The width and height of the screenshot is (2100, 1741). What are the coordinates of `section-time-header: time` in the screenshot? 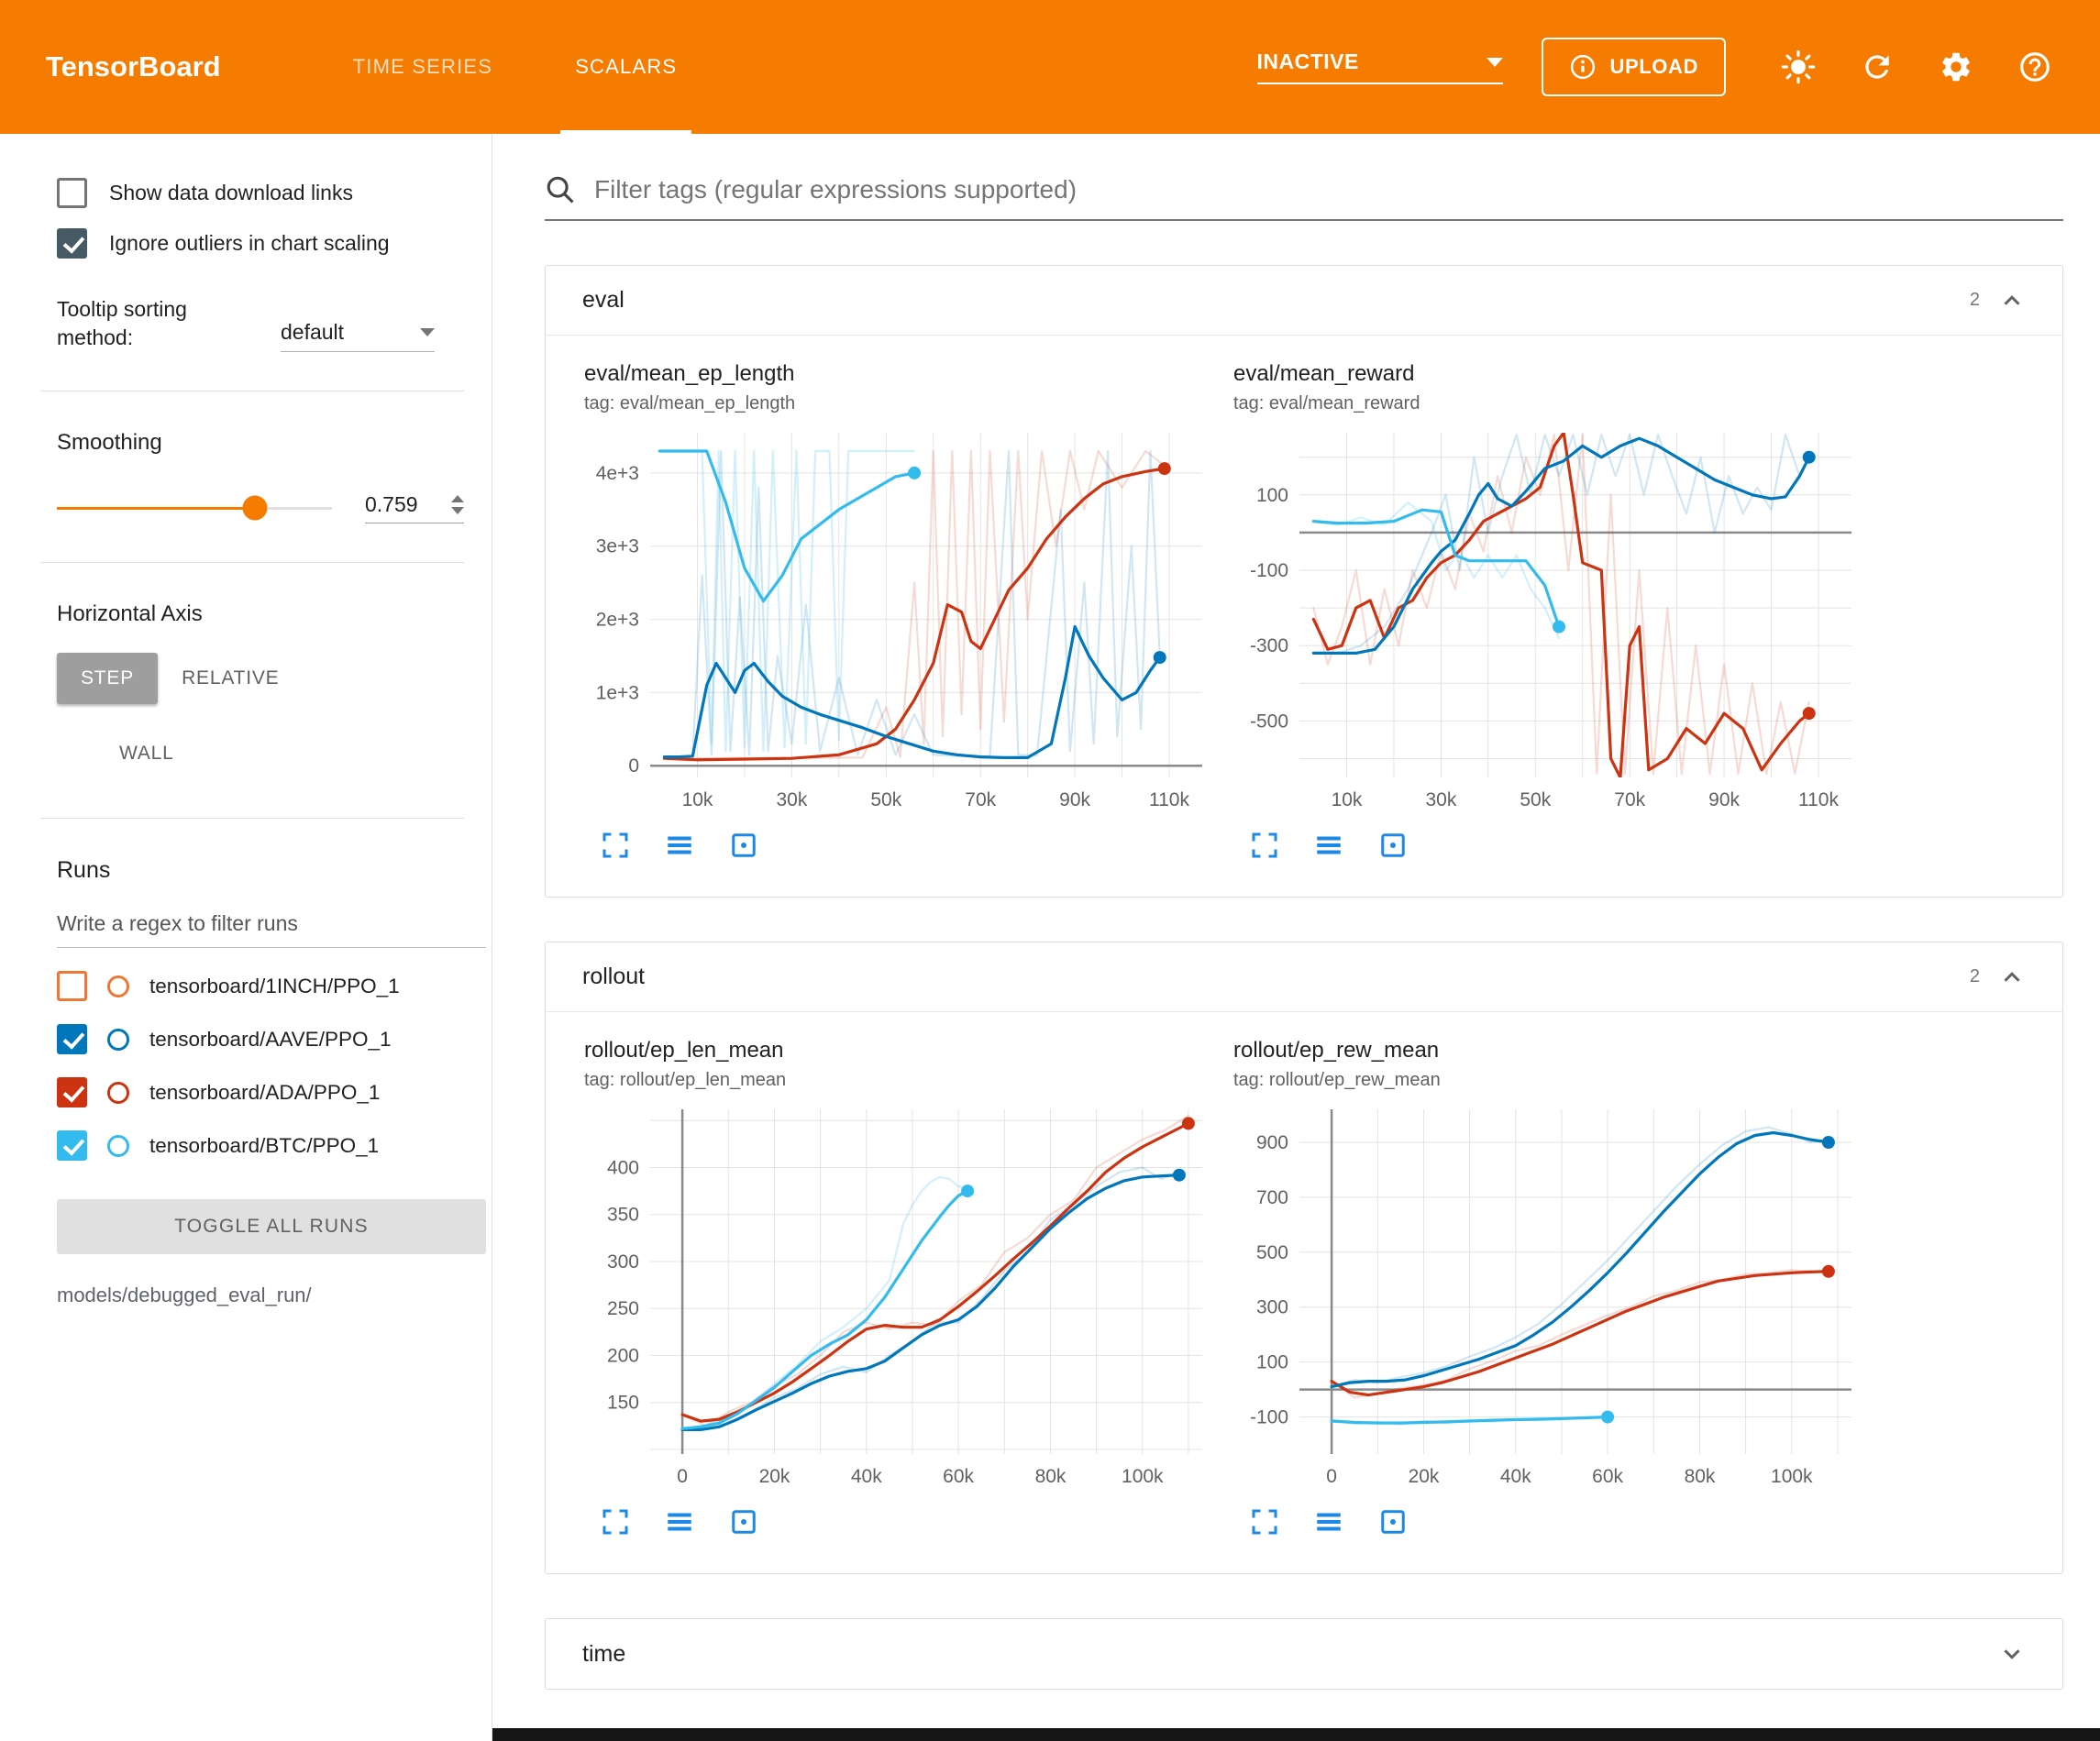 It's located at (1304, 1654).